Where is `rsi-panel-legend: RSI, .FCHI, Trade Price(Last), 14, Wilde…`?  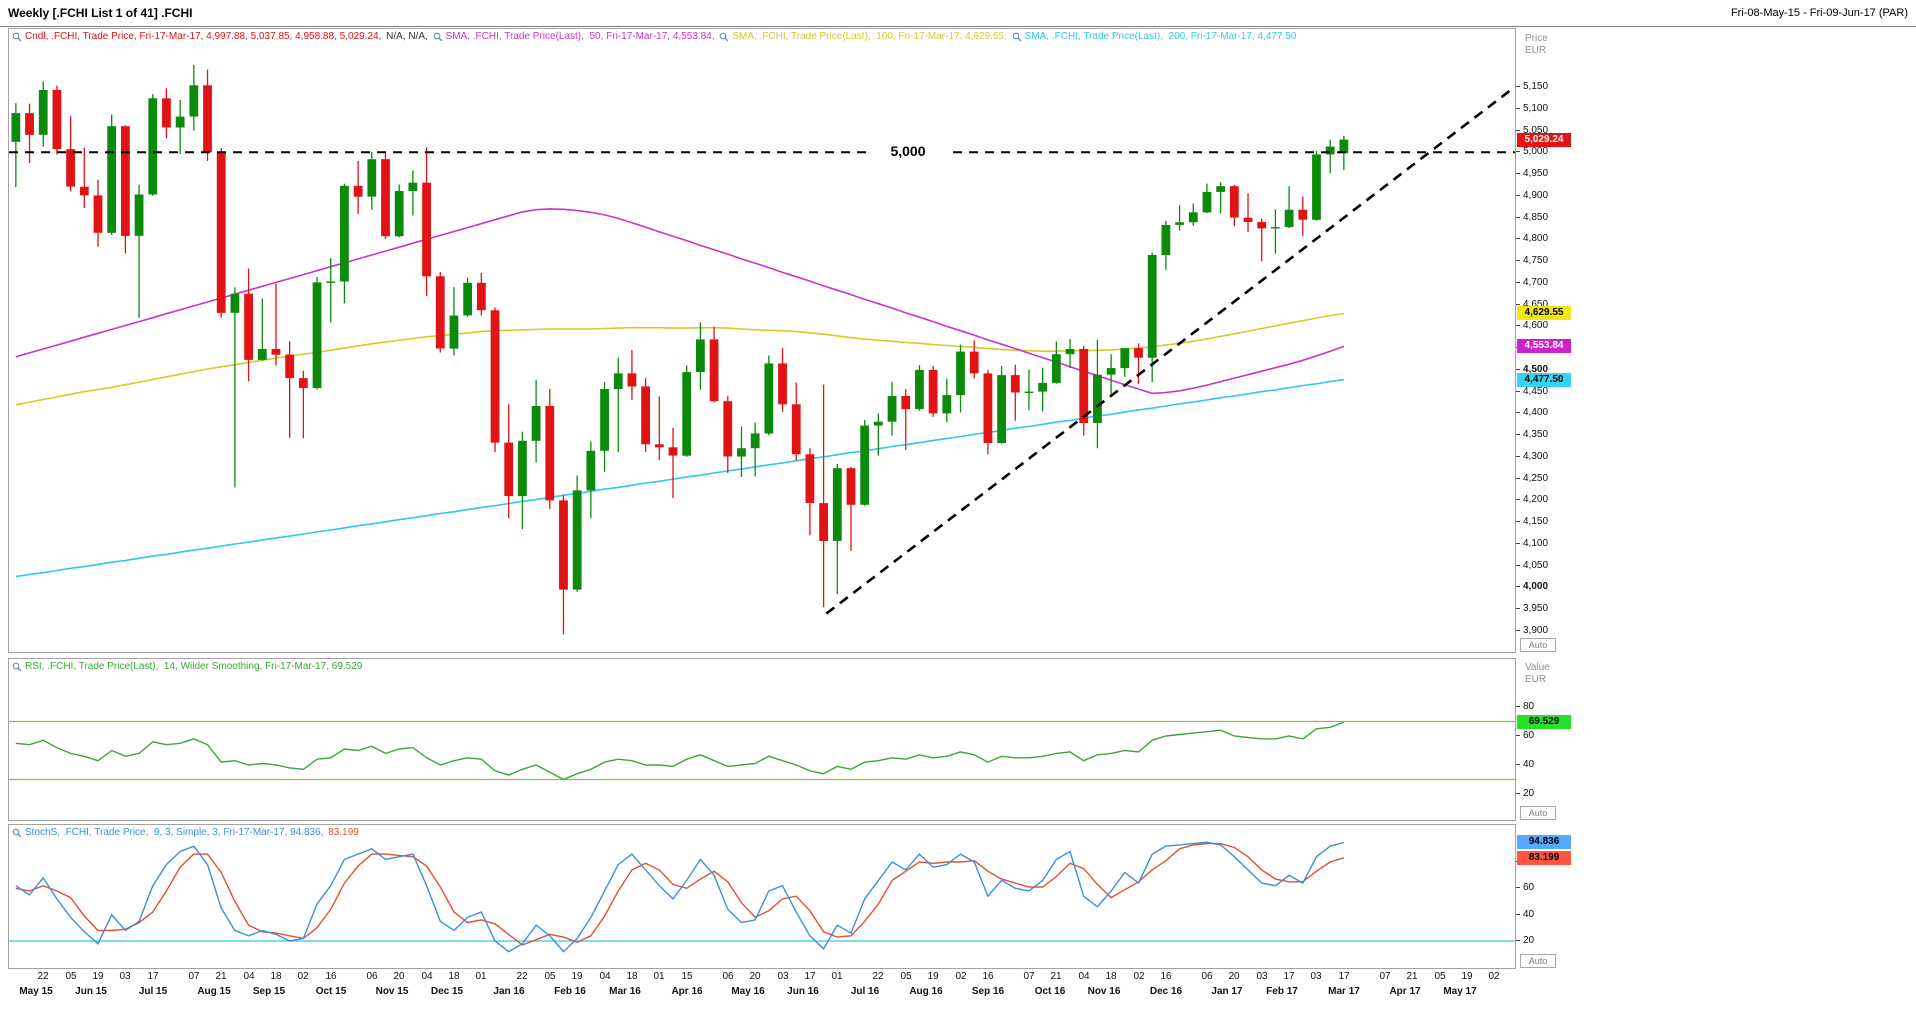
rsi-panel-legend: RSI, .FCHI, Trade Price(Last), 14, Wilde… is located at coordinates (187, 666).